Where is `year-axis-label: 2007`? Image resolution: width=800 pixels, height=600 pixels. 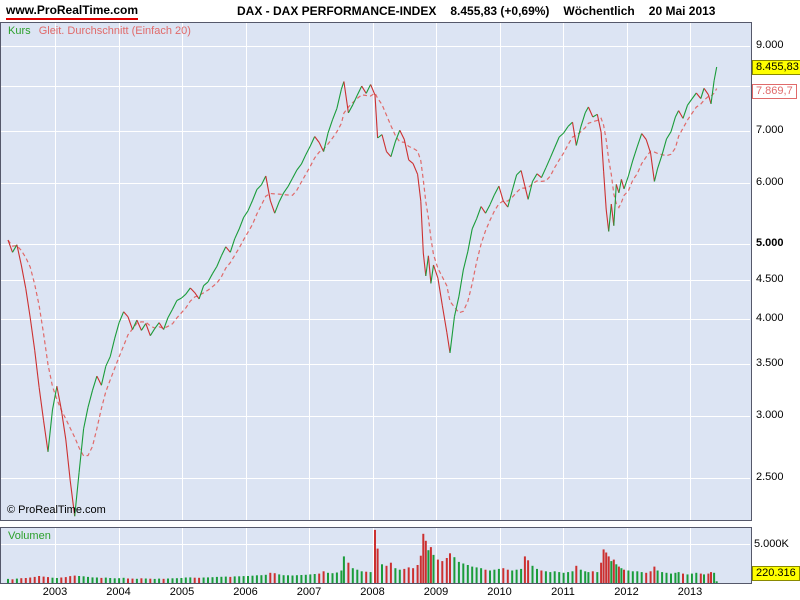
year-axis-label: 2007 is located at coordinates (309, 592).